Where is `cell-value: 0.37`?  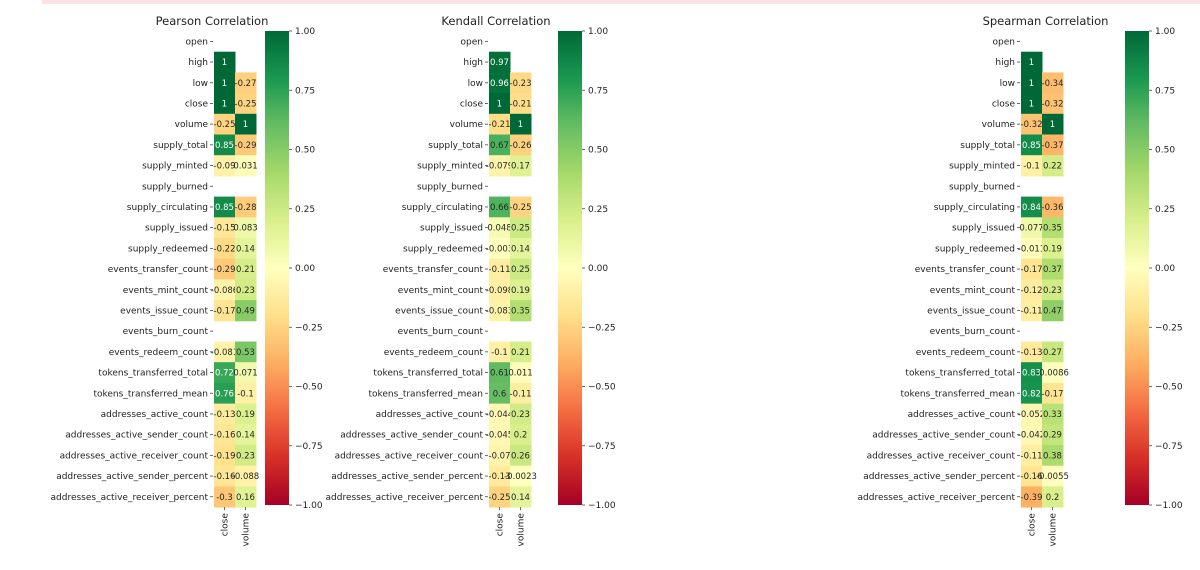 cell-value: 0.37 is located at coordinates (1052, 270).